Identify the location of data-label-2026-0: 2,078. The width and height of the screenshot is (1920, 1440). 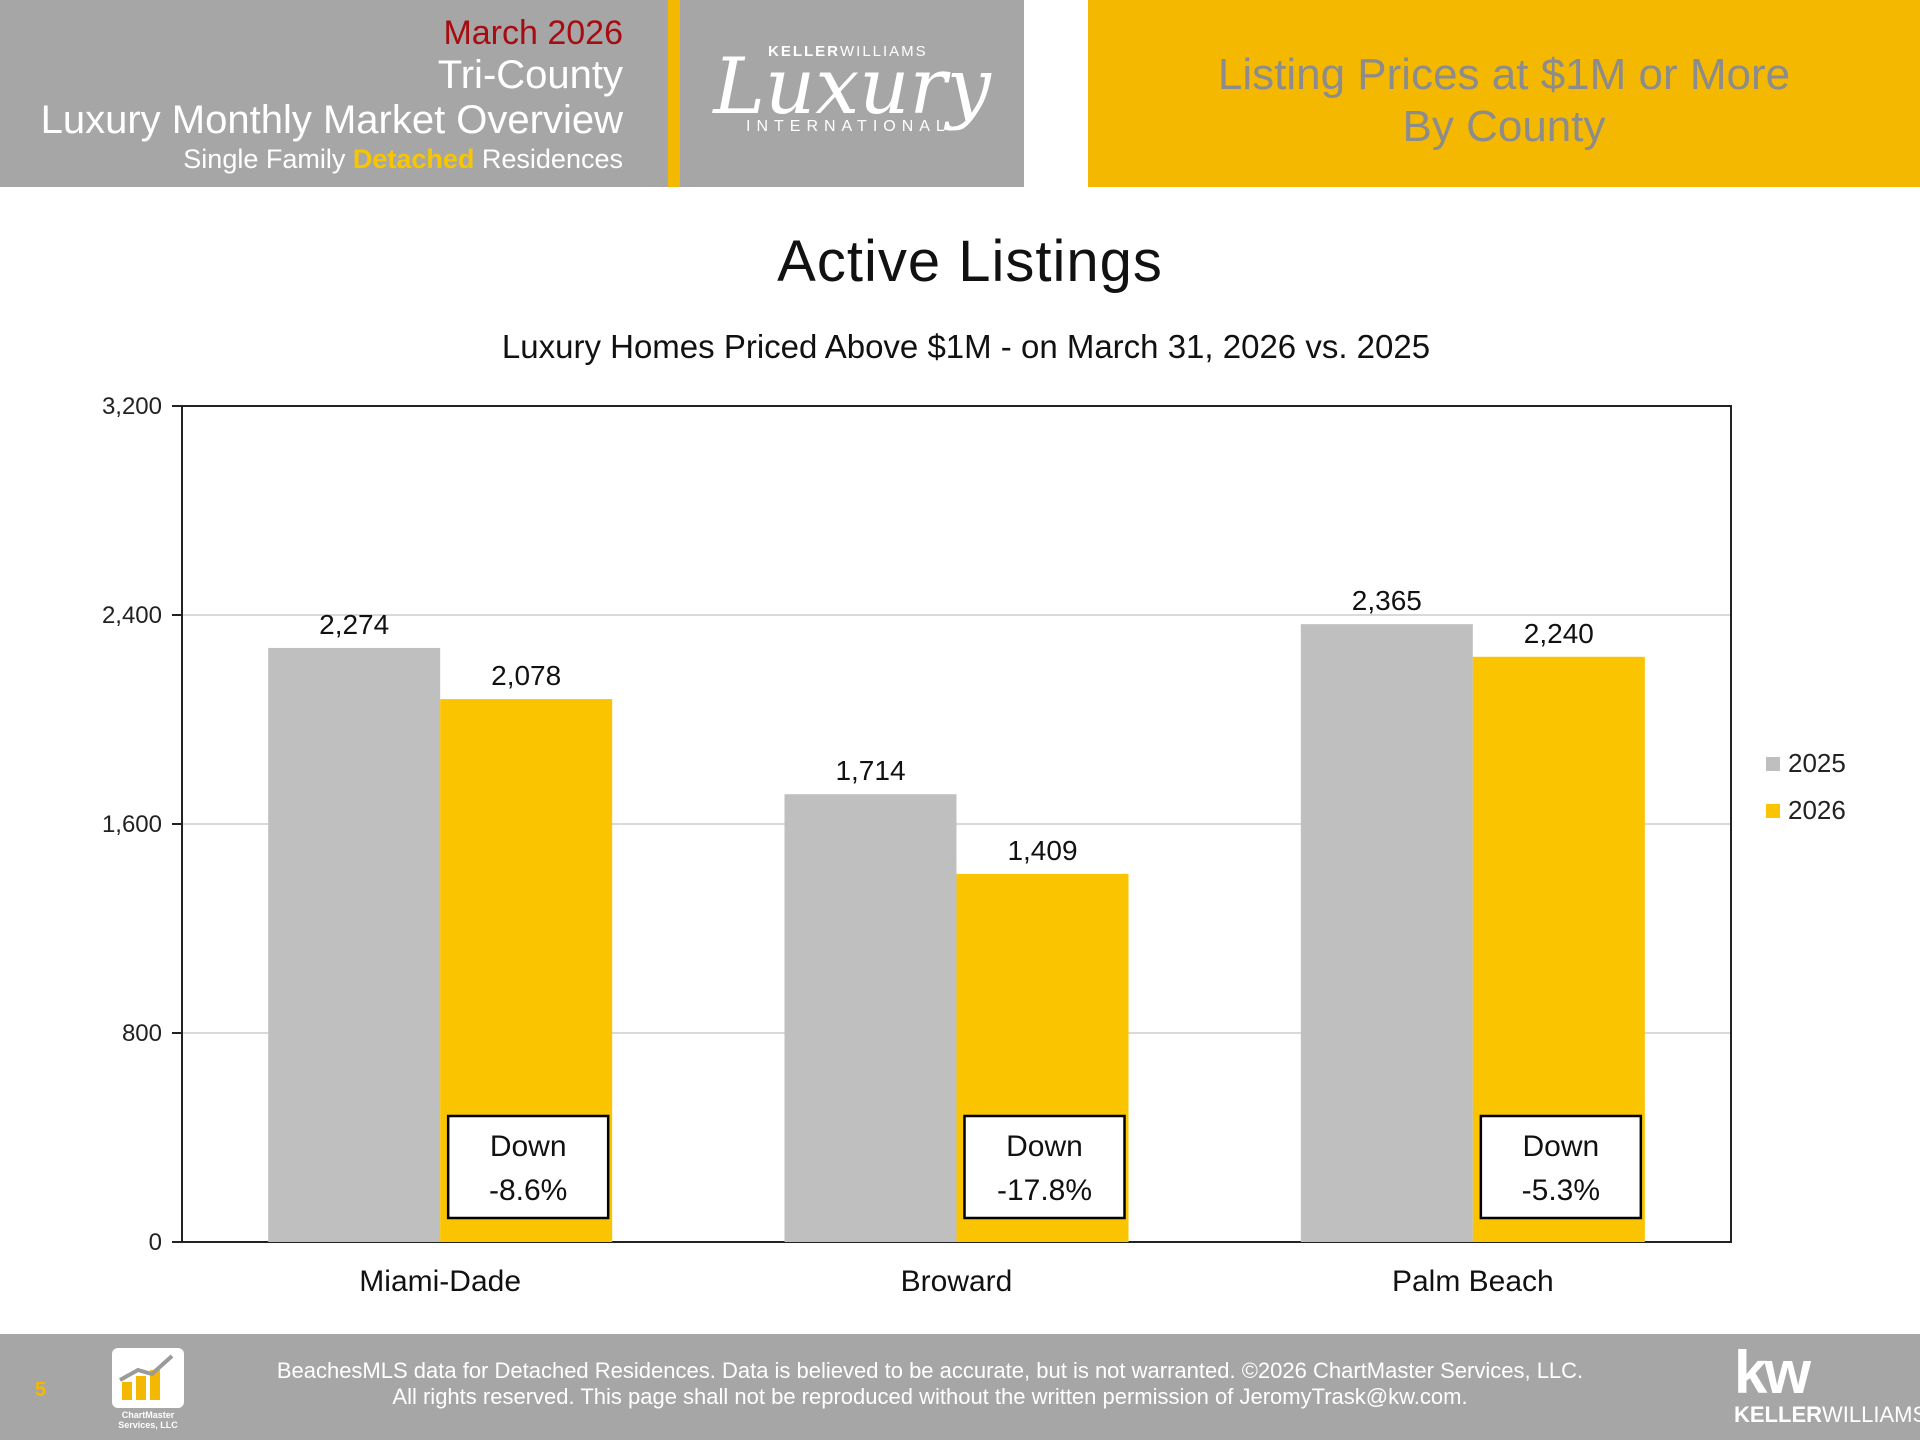
(526, 675).